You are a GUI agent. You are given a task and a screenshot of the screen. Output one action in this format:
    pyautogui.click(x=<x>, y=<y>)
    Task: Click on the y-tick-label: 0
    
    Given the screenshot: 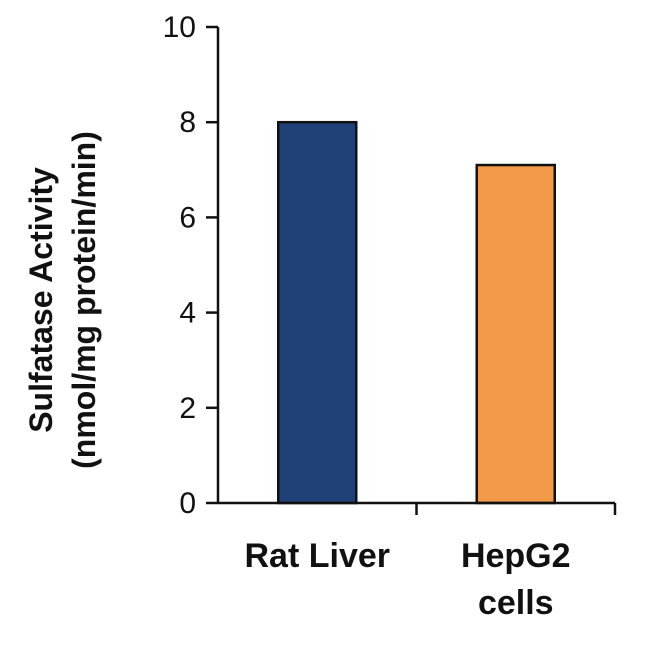 What is the action you would take?
    pyautogui.click(x=187, y=503)
    